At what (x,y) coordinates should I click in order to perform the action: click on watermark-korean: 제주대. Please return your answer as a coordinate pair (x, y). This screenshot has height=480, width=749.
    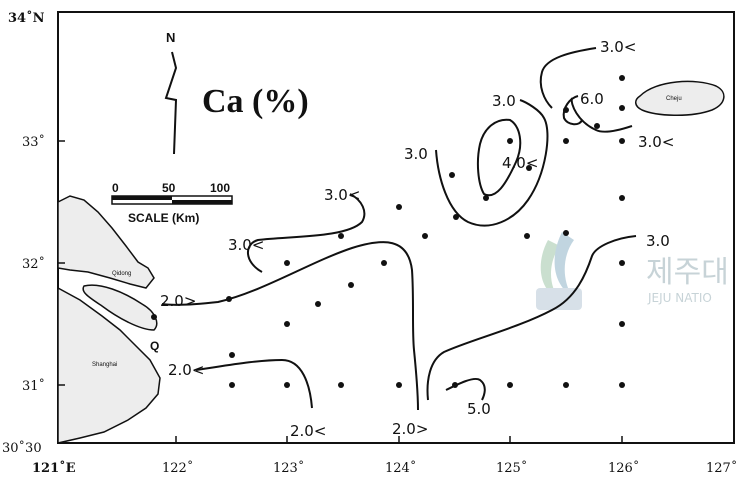
    Looking at the image, I should click on (687, 272).